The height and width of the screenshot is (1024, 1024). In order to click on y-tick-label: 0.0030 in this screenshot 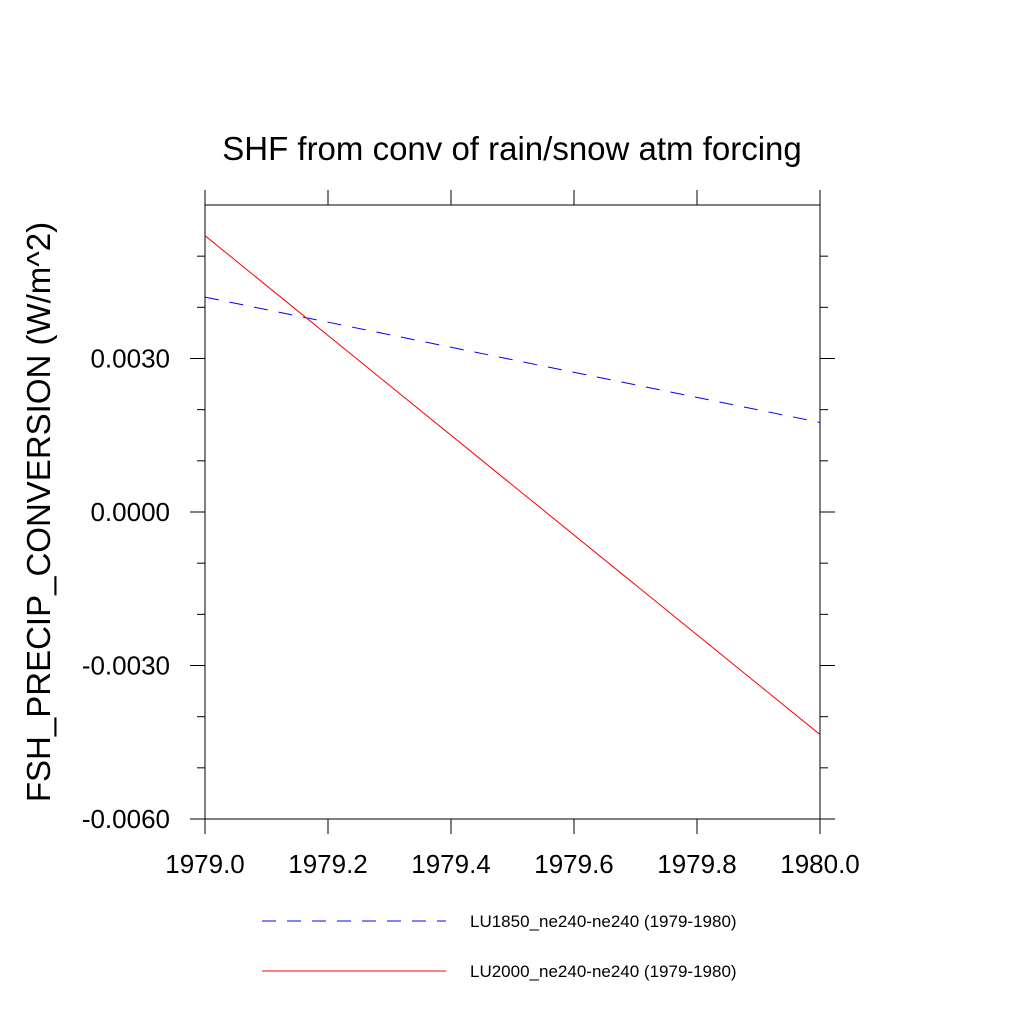, I will do `click(130, 359)`.